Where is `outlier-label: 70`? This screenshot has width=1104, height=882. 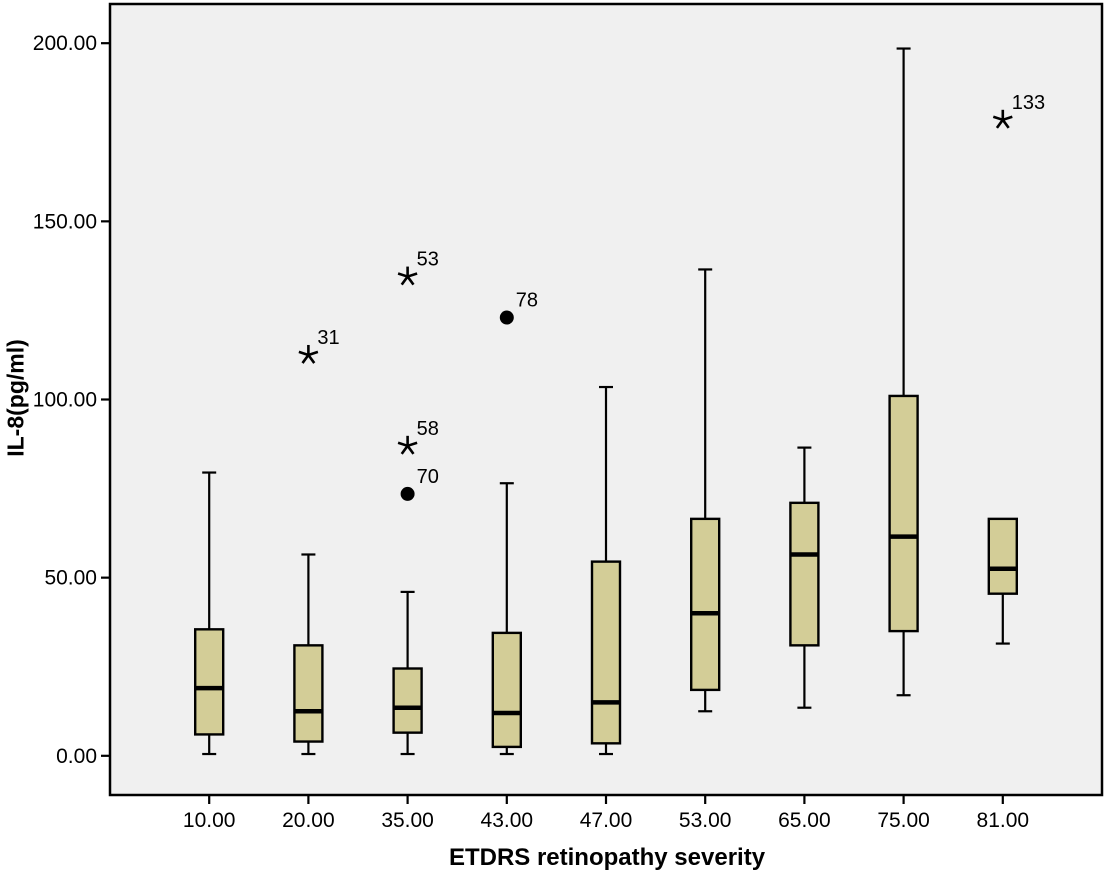
outlier-label: 70 is located at coordinates (428, 477).